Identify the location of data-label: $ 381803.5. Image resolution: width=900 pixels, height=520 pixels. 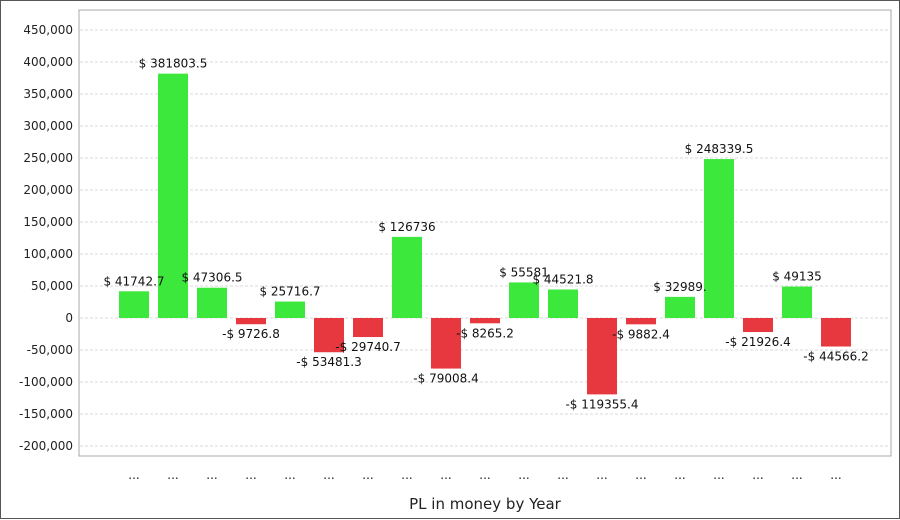
(173, 64).